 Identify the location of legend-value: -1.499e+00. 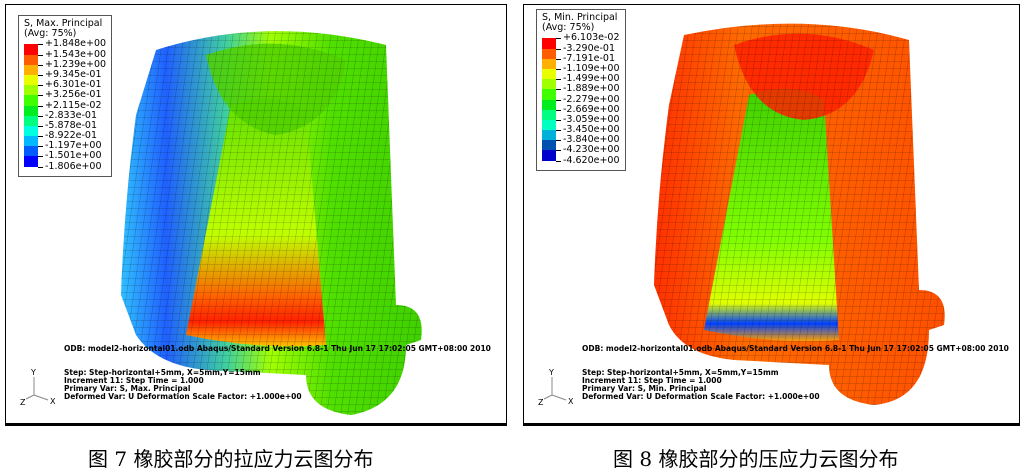
(591, 79).